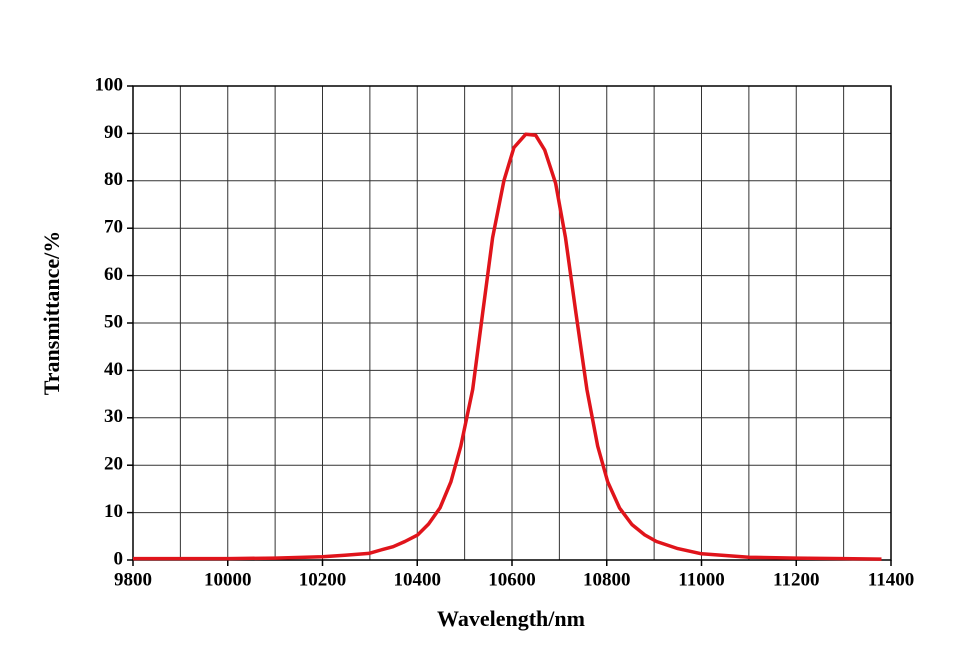  Describe the element at coordinates (323, 579) in the screenshot. I see `x-tick-label: 10200` at that location.